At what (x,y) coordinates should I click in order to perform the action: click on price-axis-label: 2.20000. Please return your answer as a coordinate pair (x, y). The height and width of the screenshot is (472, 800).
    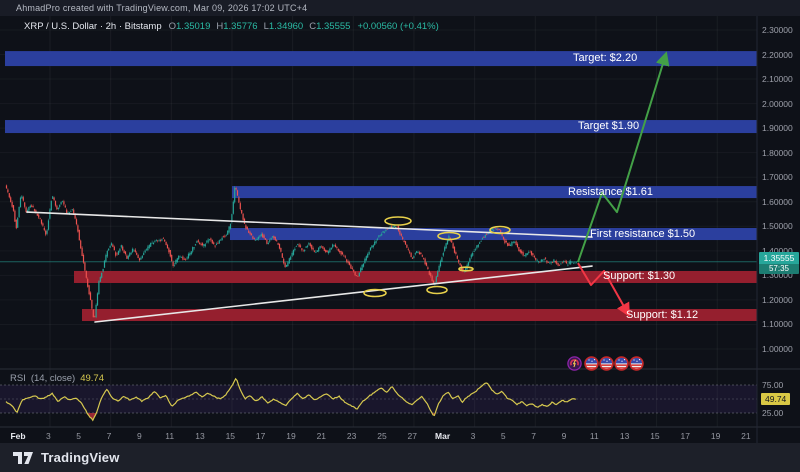
    Looking at the image, I should click on (777, 54).